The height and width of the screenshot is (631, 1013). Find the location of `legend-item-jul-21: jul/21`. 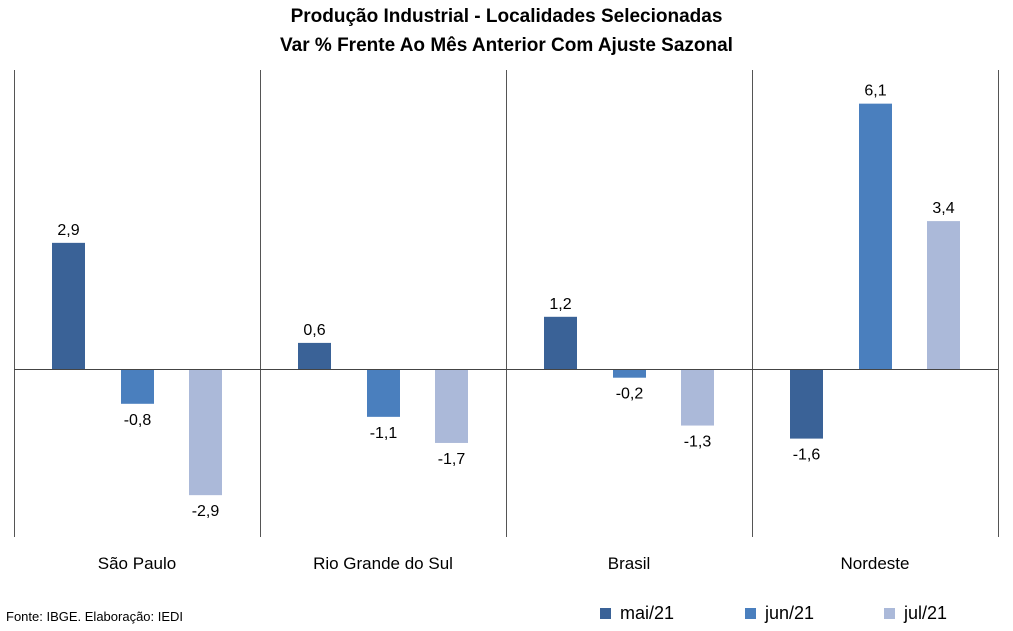

legend-item-jul-21: jul/21 is located at coordinates (915, 613).